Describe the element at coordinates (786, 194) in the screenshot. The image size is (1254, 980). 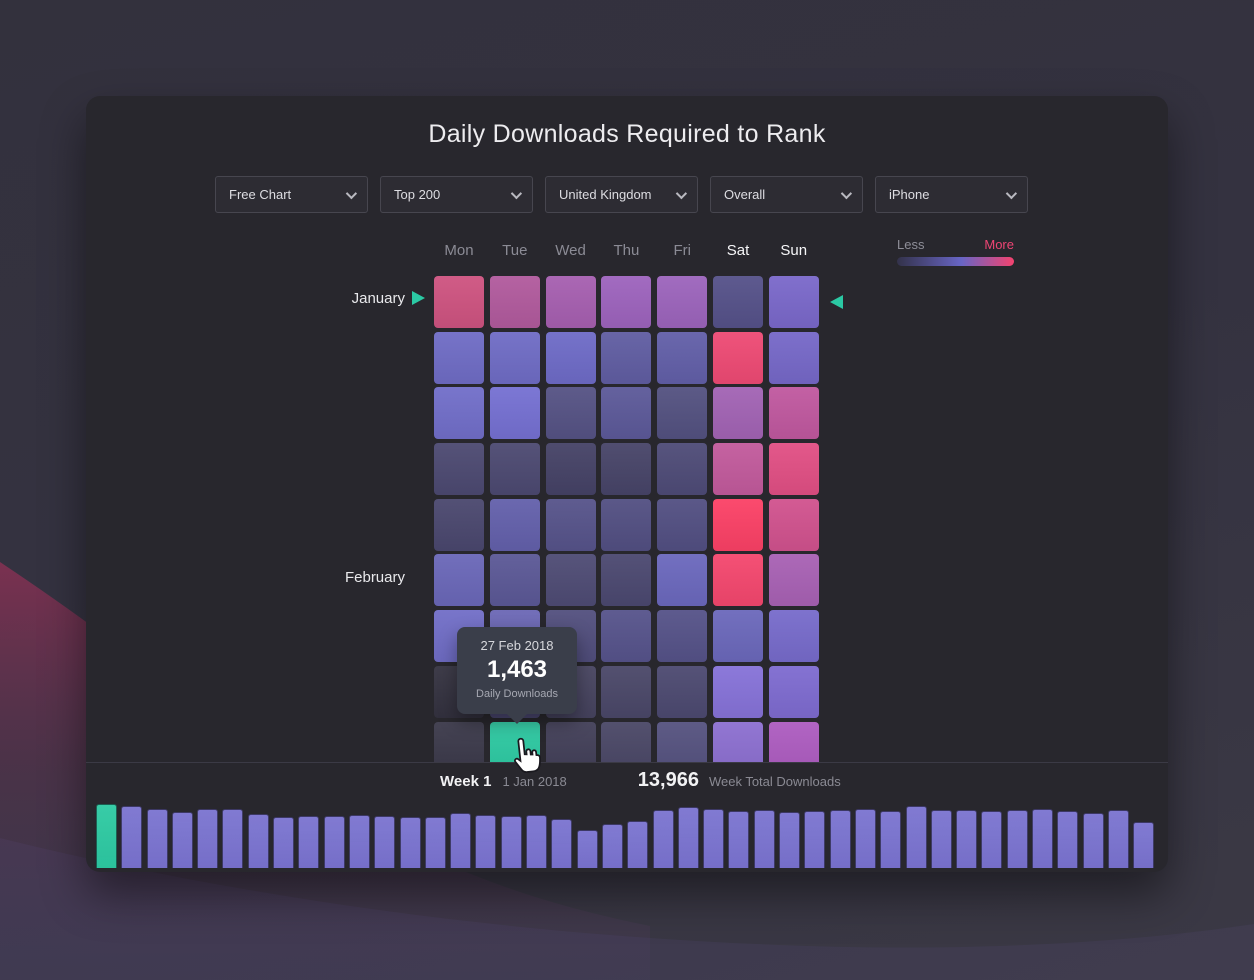
I see `category-dropdown: Overall` at that location.